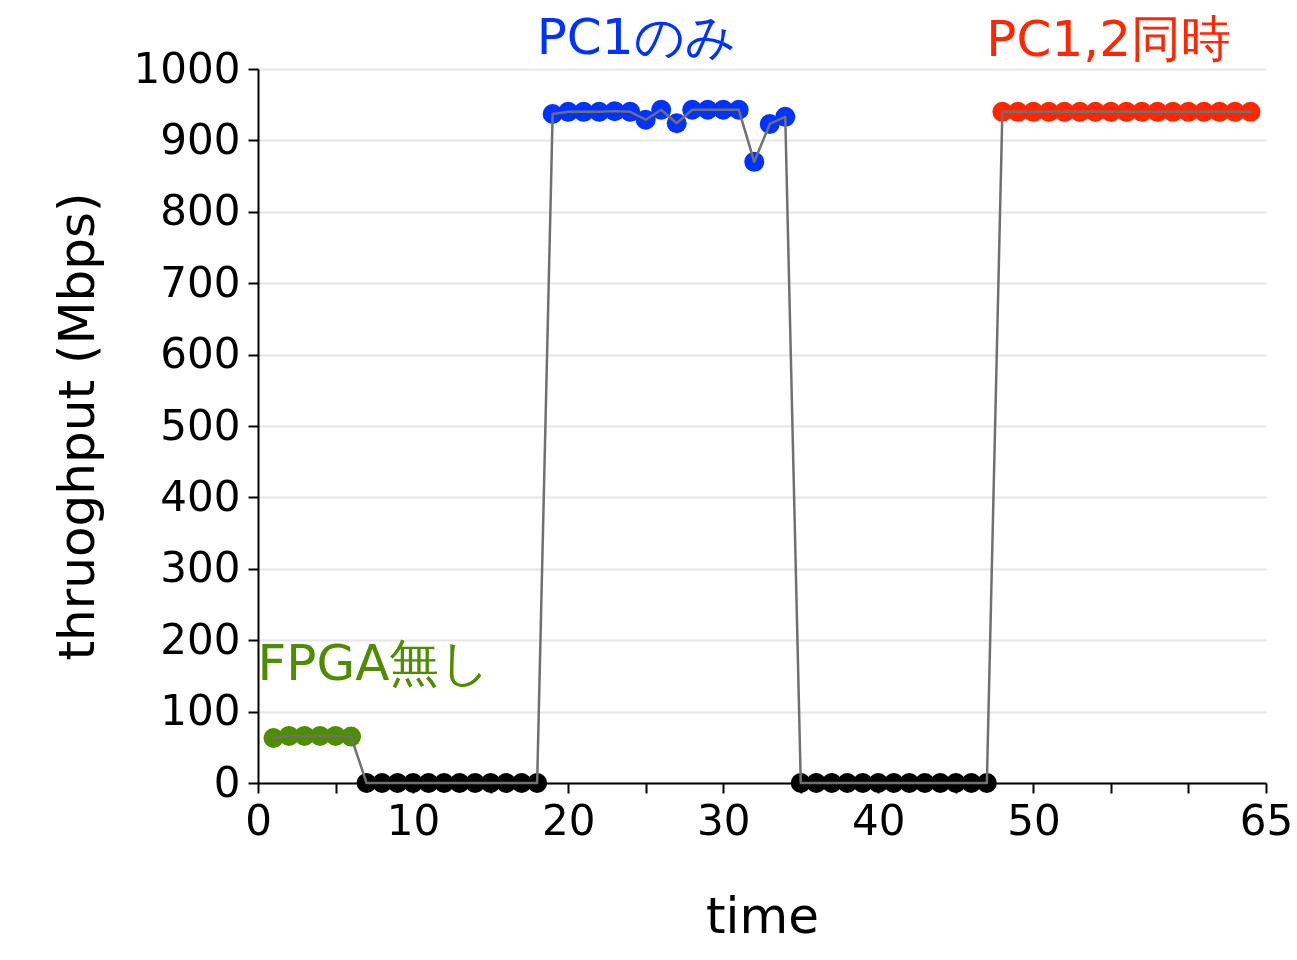 The height and width of the screenshot is (960, 1297). Describe the element at coordinates (200, 496) in the screenshot. I see `y-tick-label: 400` at that location.